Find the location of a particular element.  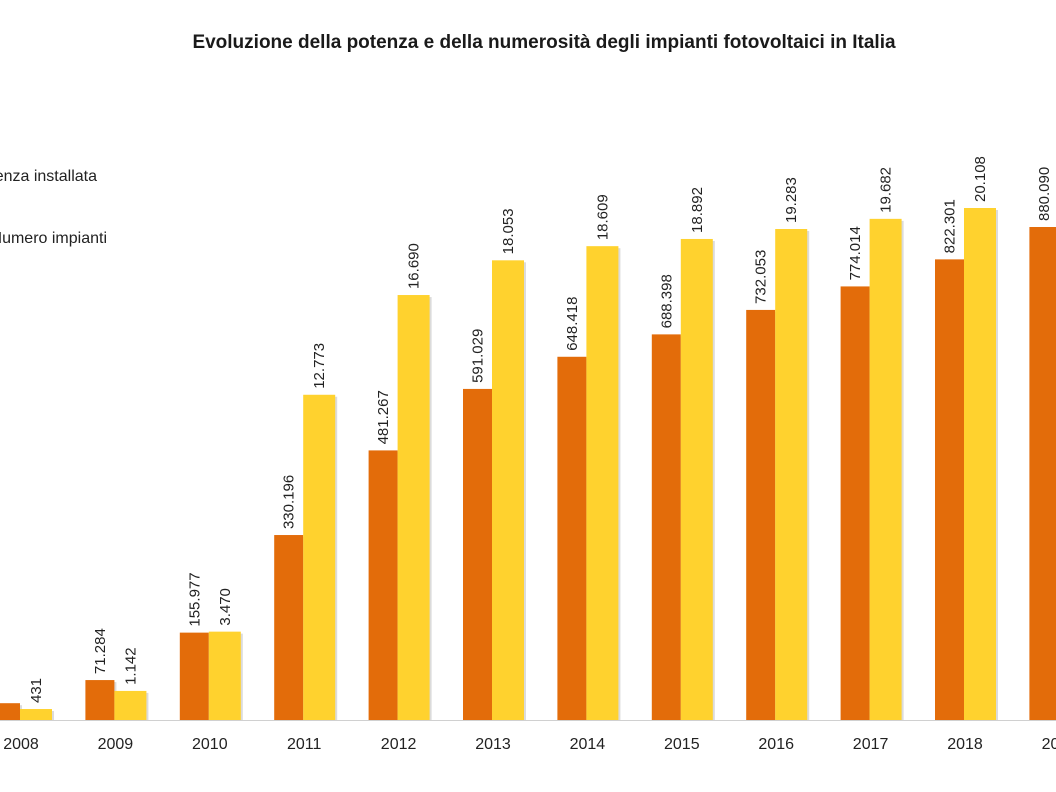

x-tick-label-2013: 2013 is located at coordinates (493, 744).